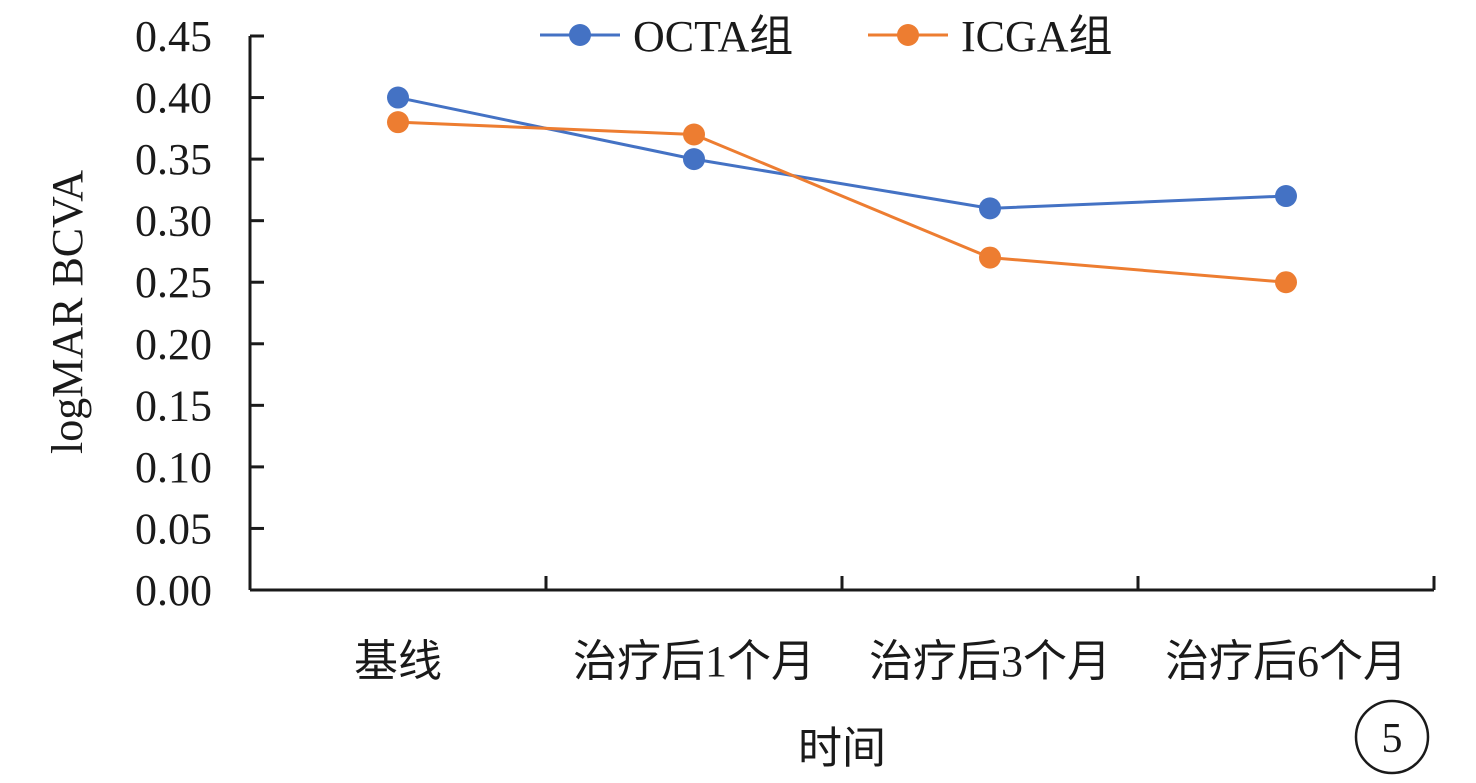  I want to click on y-tick-label: 0.05, so click(173, 528).